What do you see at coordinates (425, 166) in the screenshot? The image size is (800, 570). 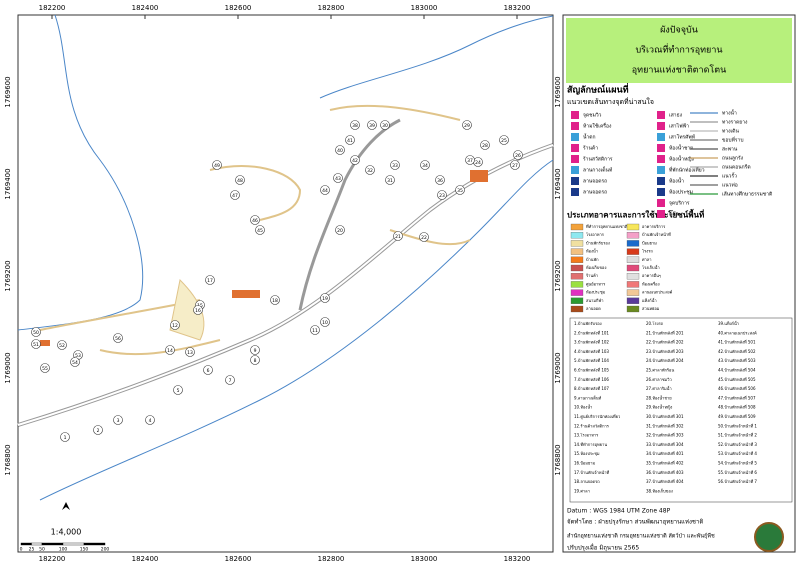 I see `building-number: 34` at bounding box center [425, 166].